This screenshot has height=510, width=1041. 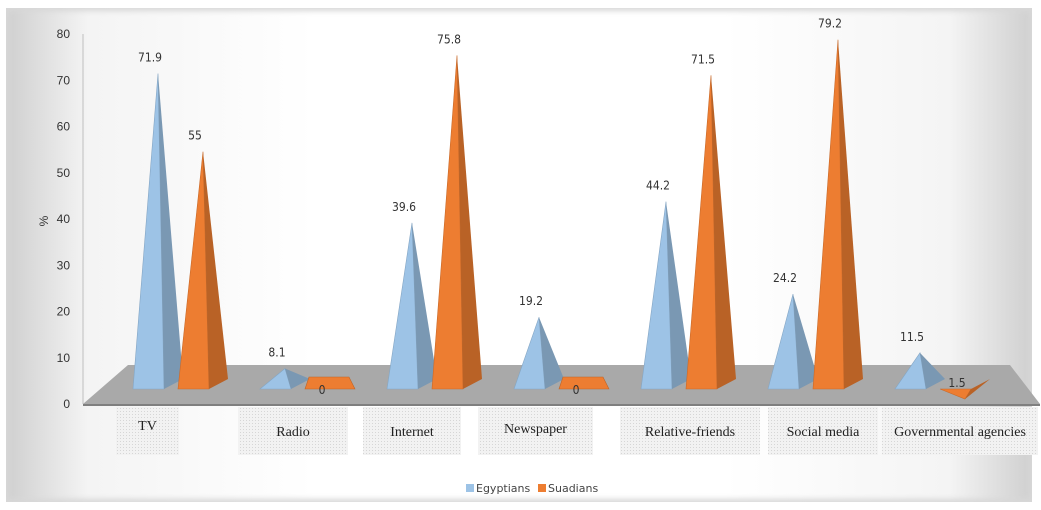 I want to click on data-label: 8.1, so click(x=276, y=353).